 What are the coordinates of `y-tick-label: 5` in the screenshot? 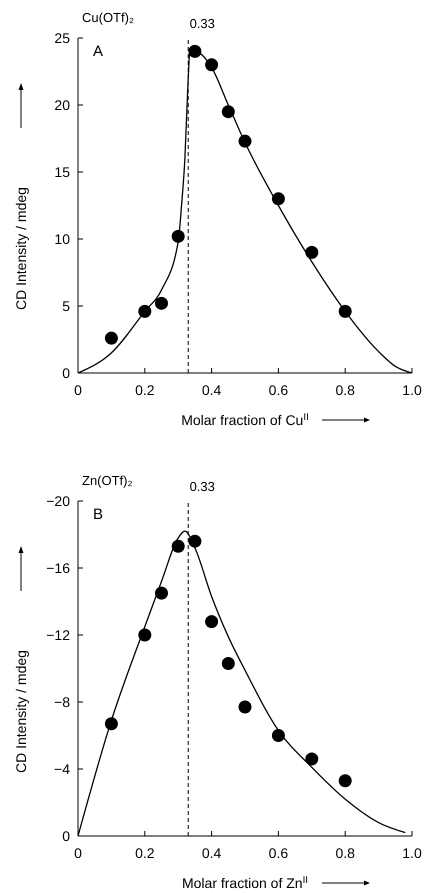 It's located at (66, 306).